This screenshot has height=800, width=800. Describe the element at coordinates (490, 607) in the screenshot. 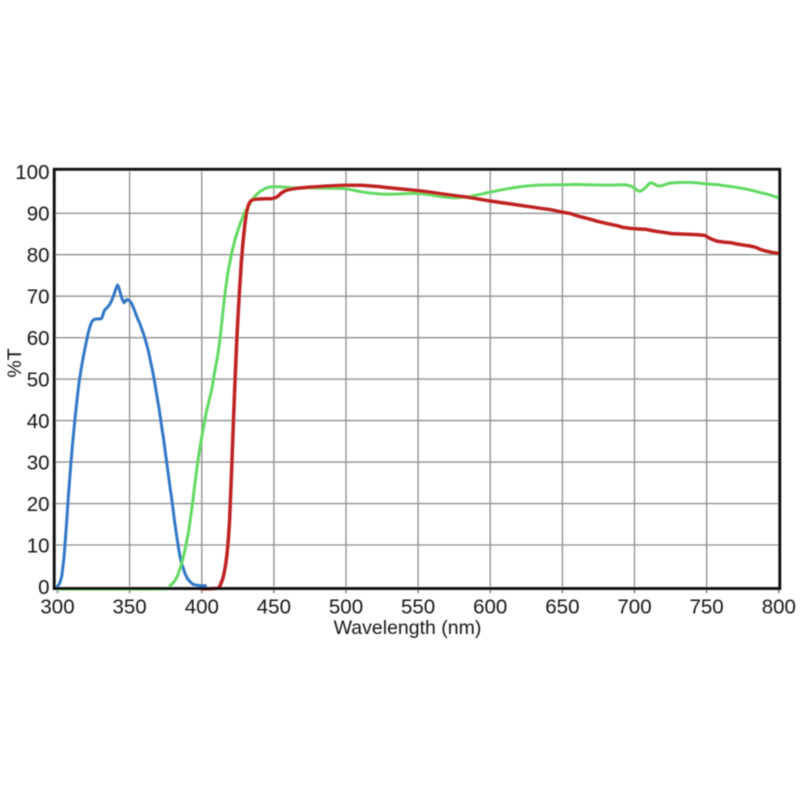

I see `svg-text: 600` at that location.